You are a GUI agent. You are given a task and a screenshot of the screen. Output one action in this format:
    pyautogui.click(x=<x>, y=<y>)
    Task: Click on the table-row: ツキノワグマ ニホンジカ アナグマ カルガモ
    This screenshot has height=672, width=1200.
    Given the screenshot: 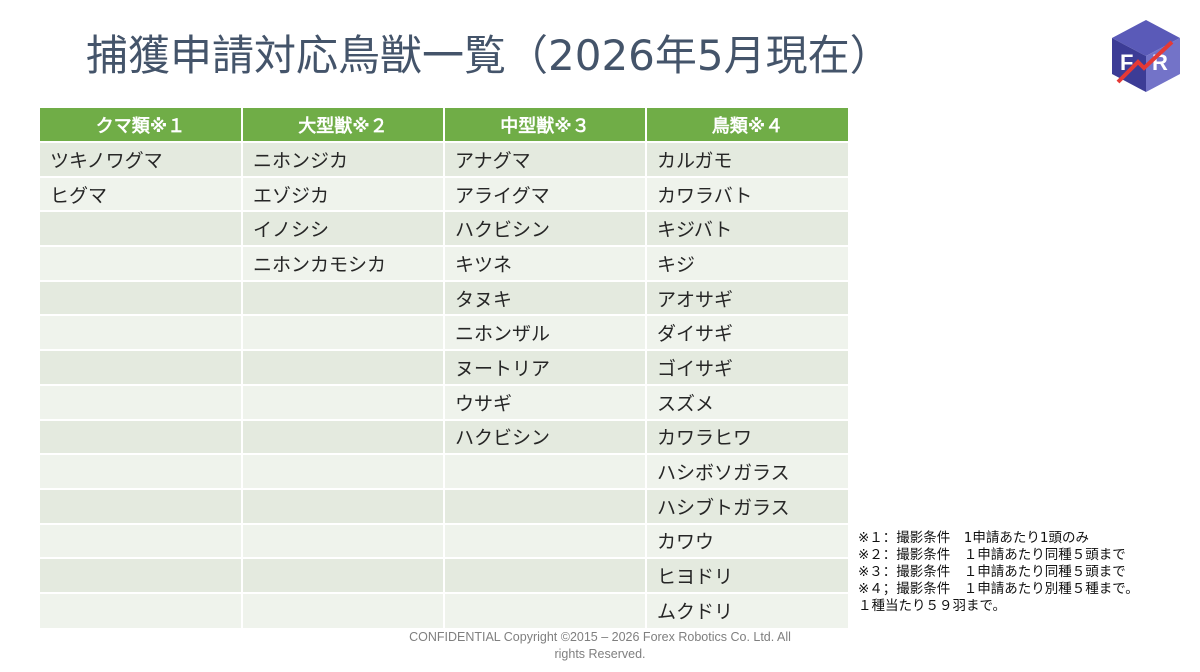 What is the action you would take?
    pyautogui.click(x=444, y=159)
    